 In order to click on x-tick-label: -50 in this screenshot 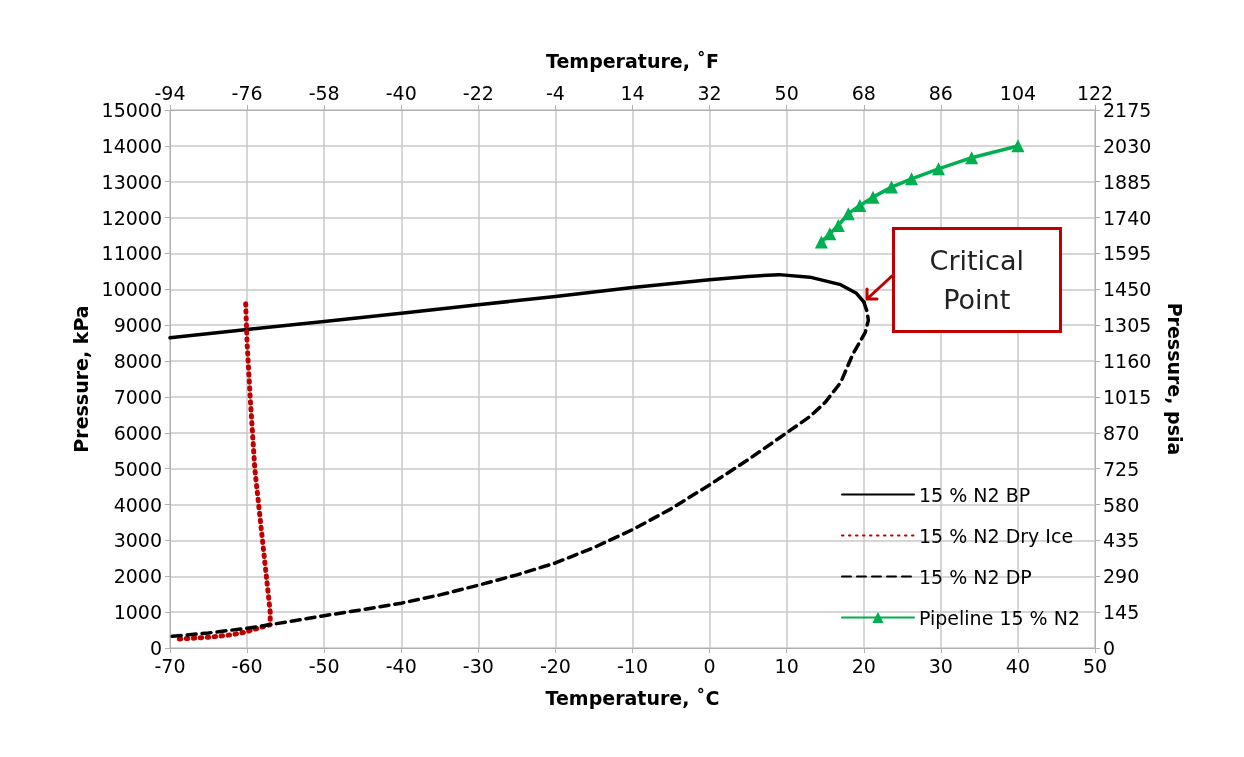, I will do `click(324, 665)`.